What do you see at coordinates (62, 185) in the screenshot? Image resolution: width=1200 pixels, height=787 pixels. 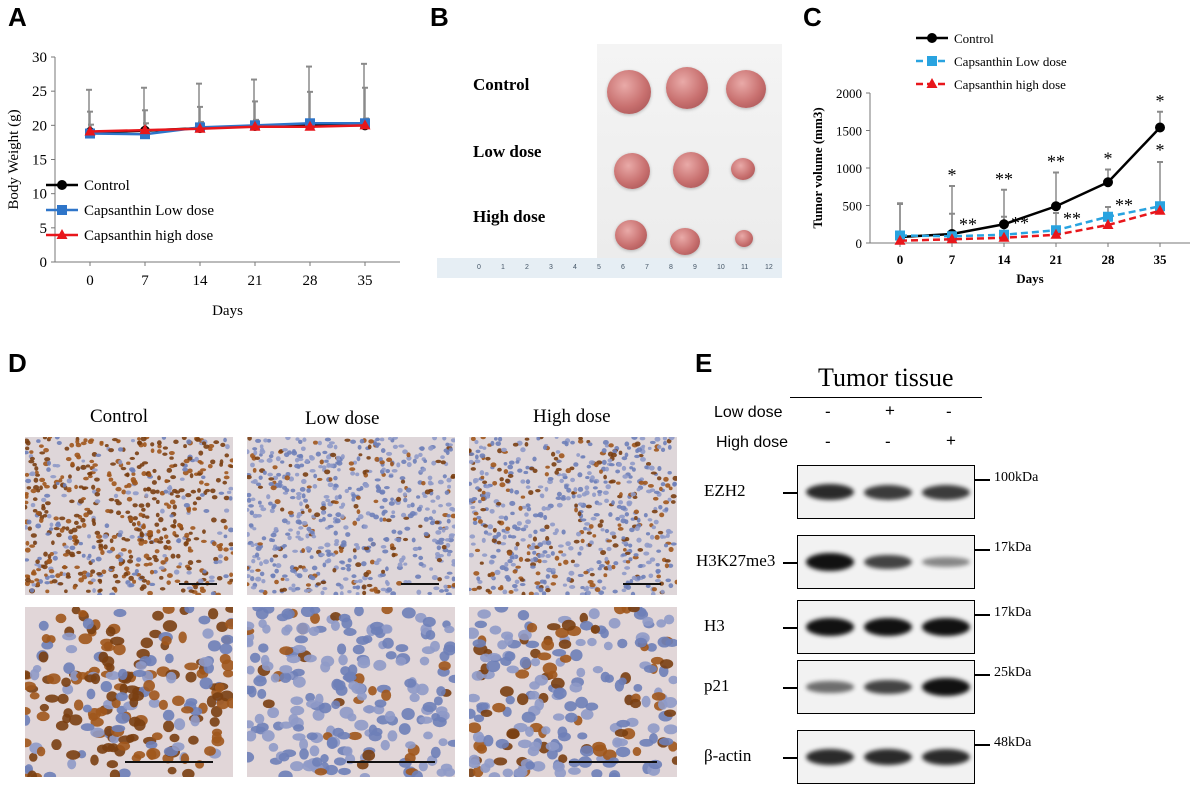 I see `legend-marker` at bounding box center [62, 185].